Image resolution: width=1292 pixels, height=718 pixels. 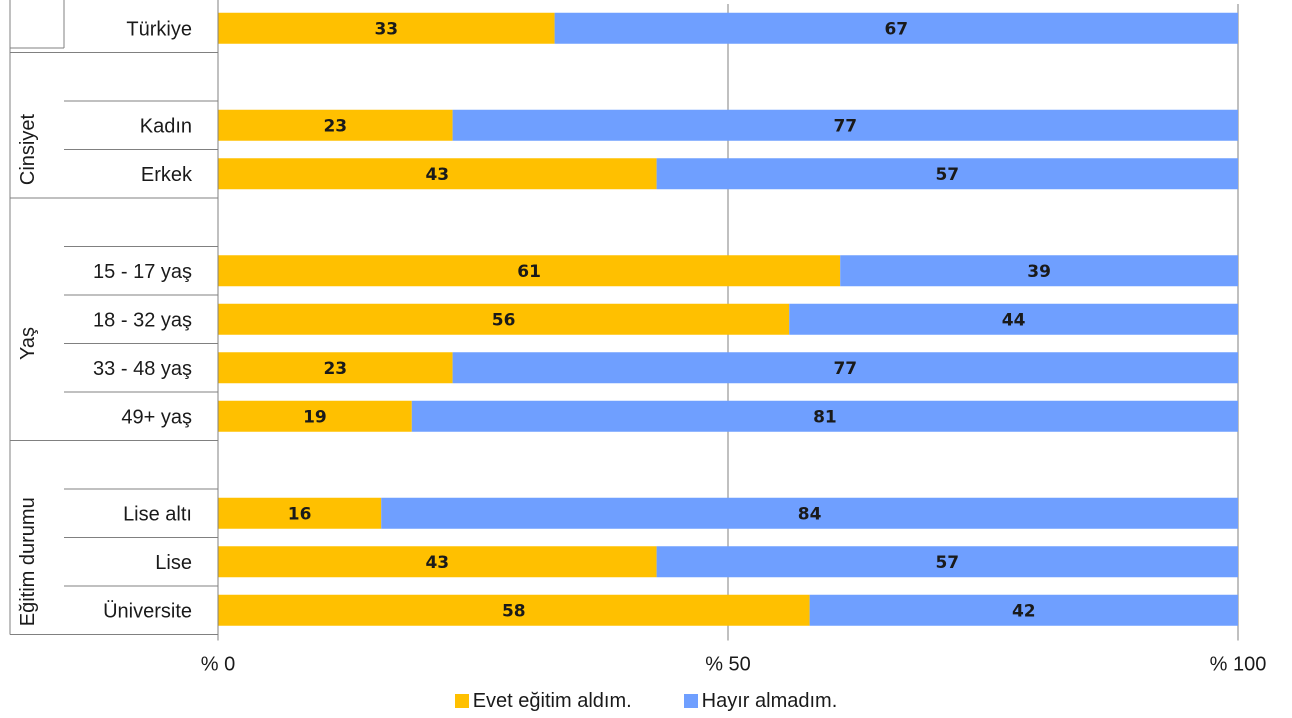 I want to click on bar-hay-r-almad-m-erkek, so click(x=947, y=174).